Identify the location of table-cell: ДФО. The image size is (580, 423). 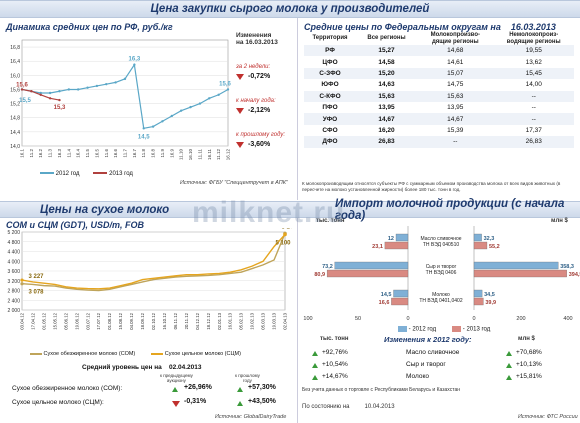
(330, 142).